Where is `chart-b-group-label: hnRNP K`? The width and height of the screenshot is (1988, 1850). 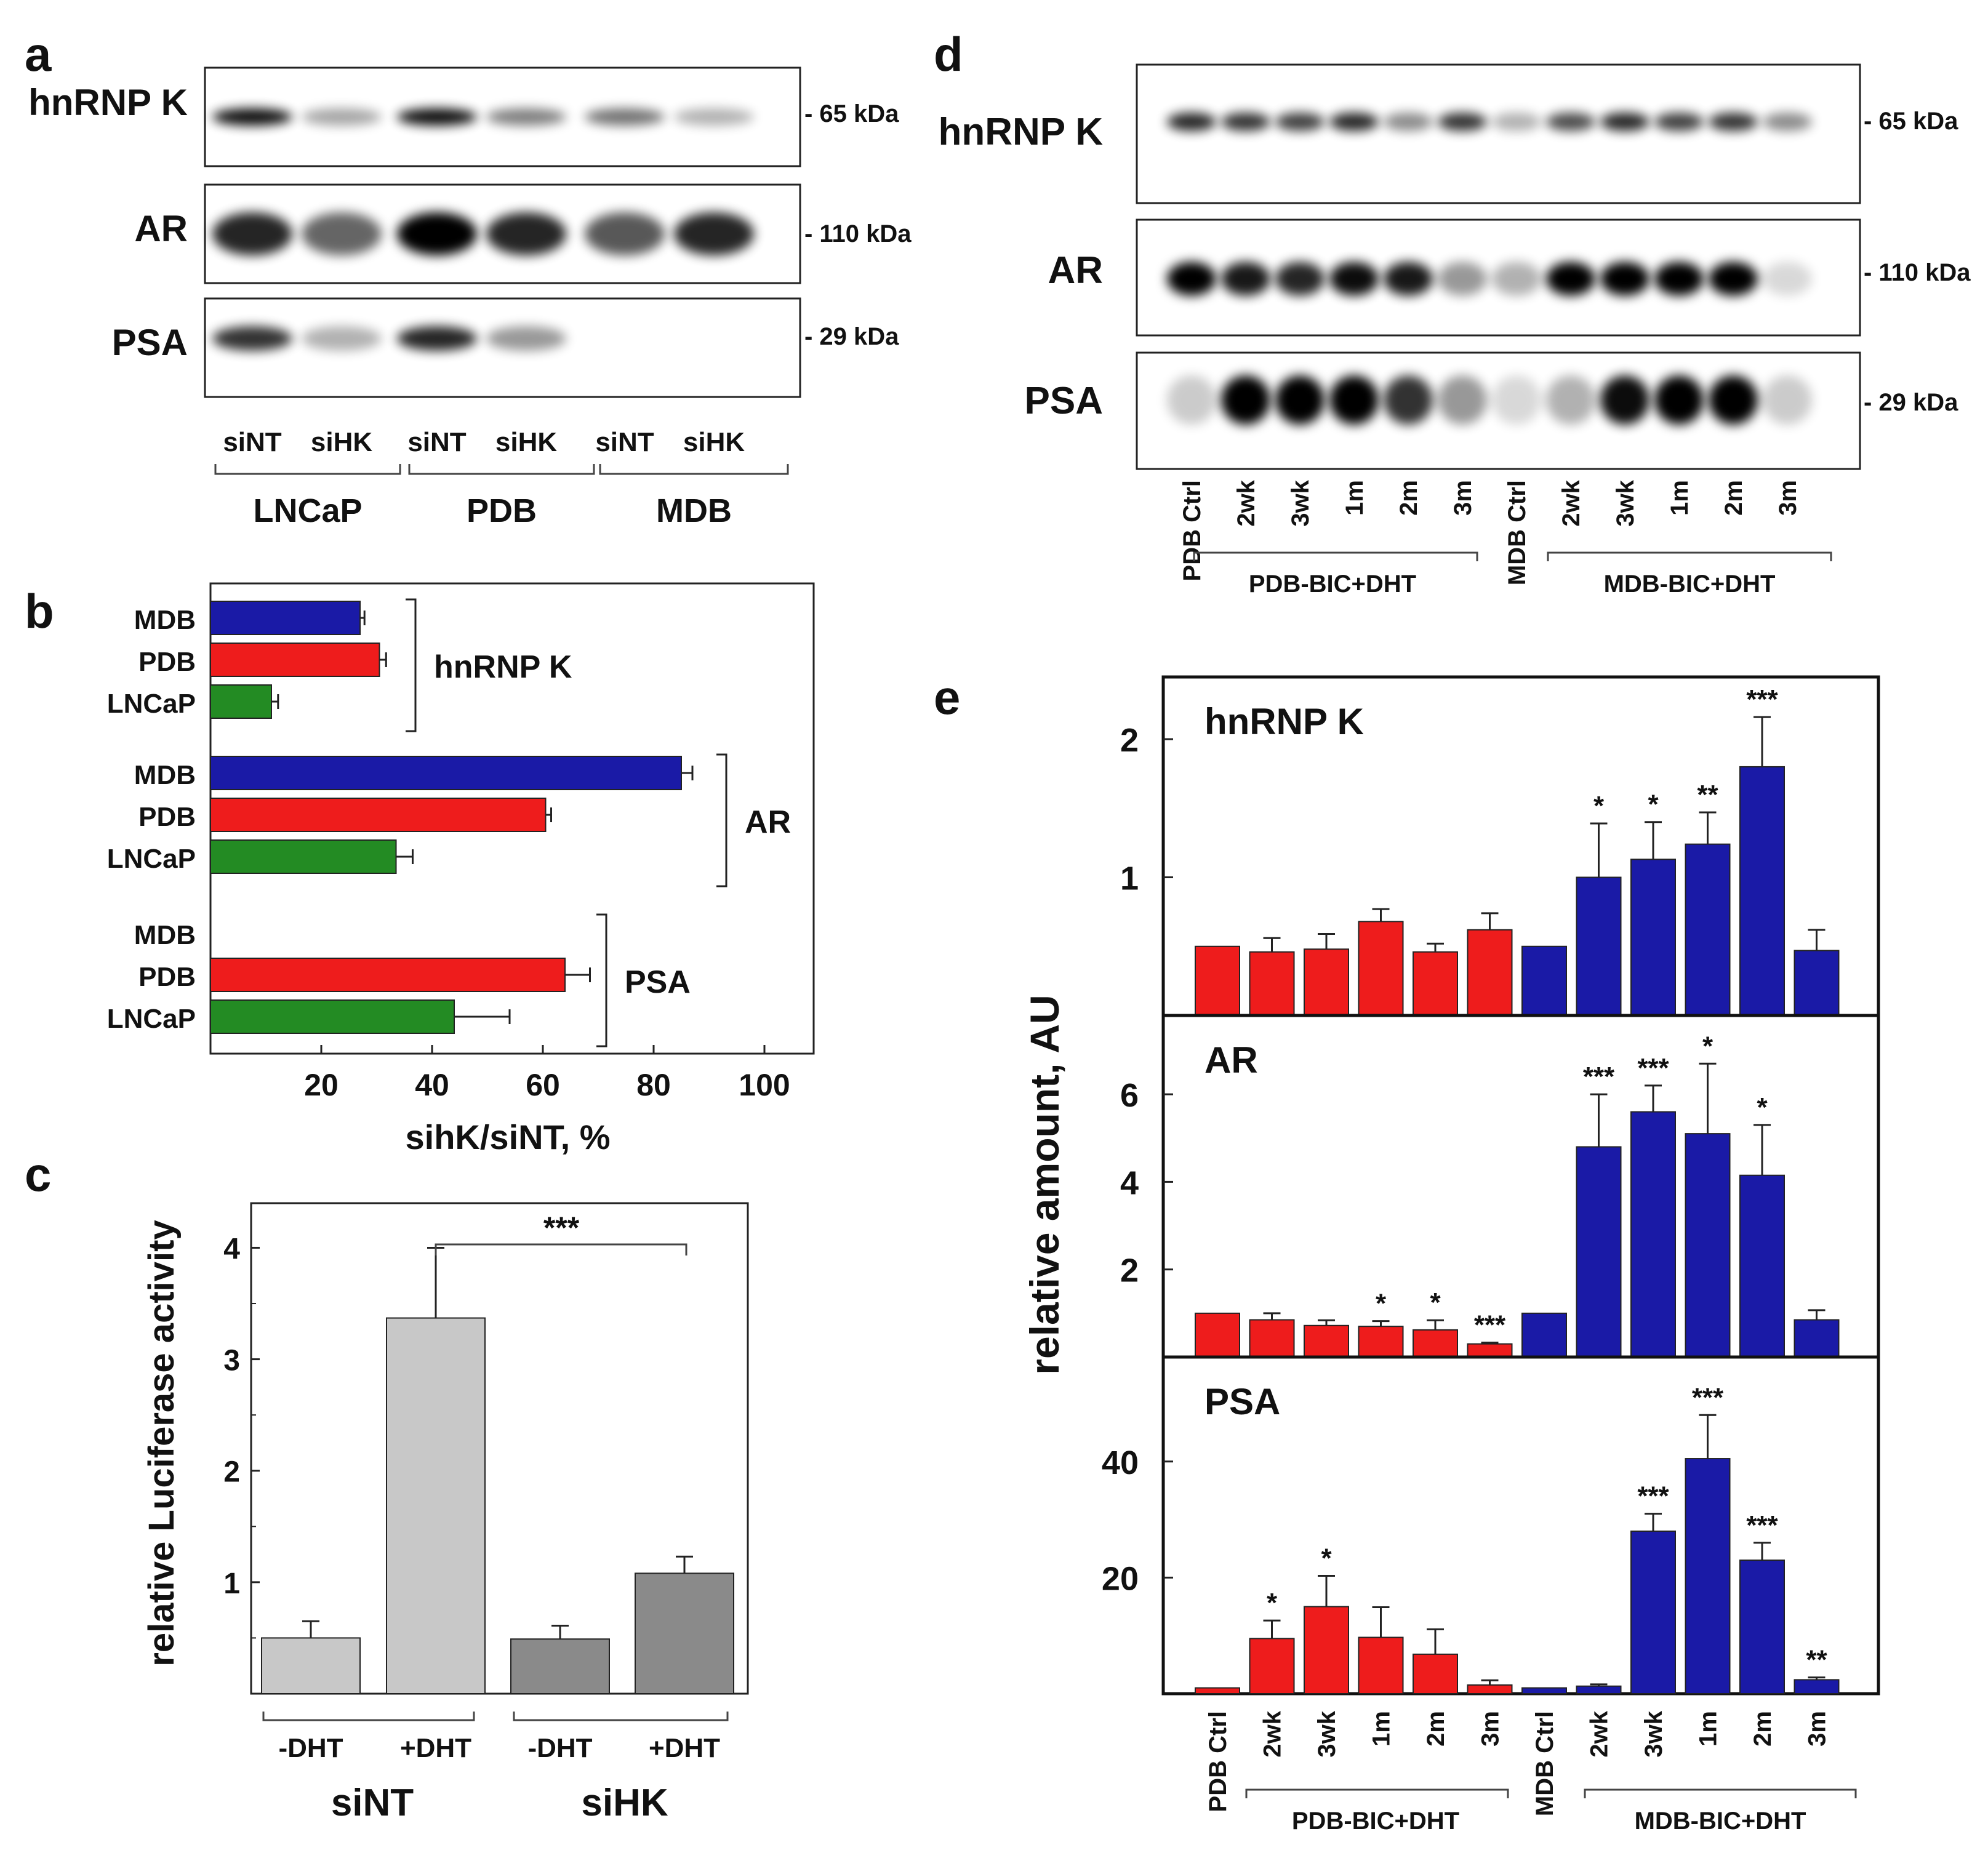
chart-b-group-label: hnRNP K is located at coordinates (503, 667).